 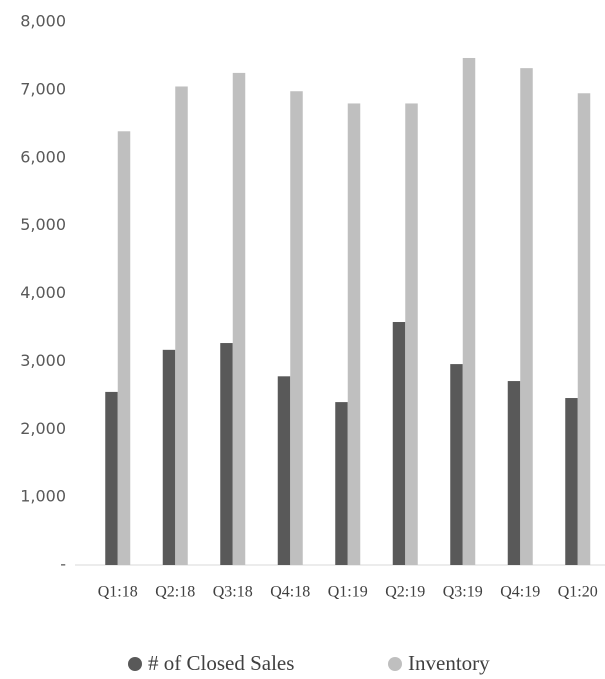 I want to click on x-tick-label: Q1:20, so click(x=578, y=592).